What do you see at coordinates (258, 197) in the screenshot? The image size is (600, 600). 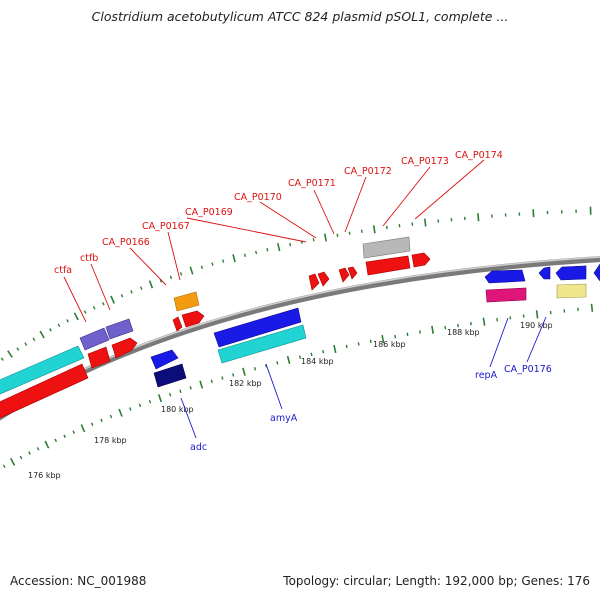 I see `gene-label-CA_P0170: CA_P0170` at bounding box center [258, 197].